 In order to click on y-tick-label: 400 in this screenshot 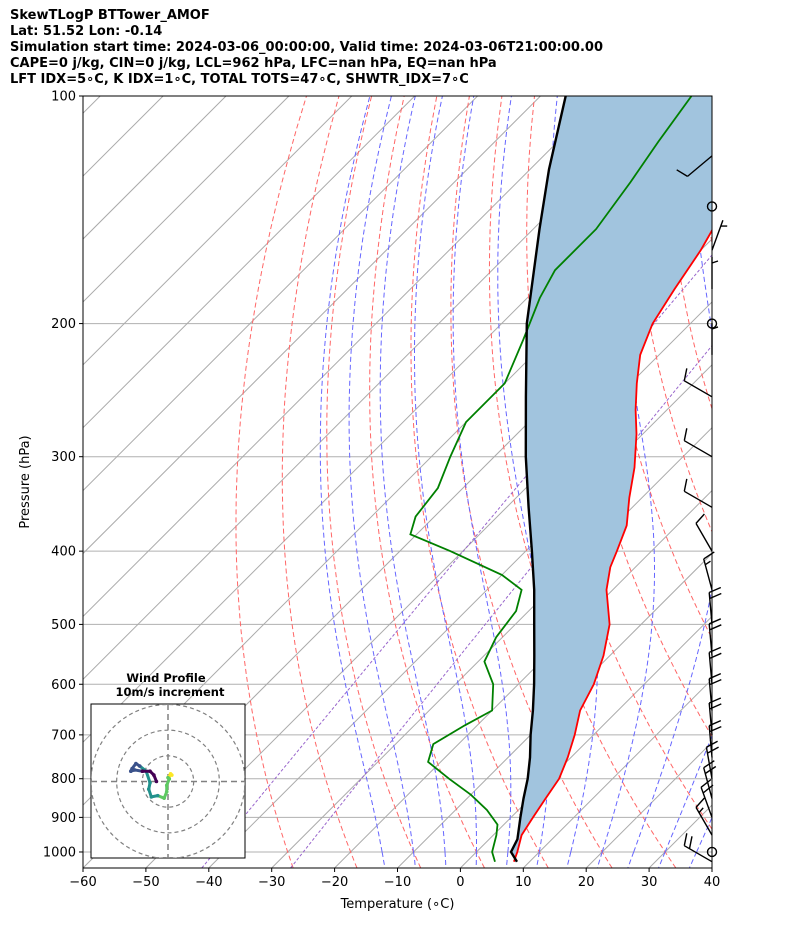, I will do `click(63, 552)`.